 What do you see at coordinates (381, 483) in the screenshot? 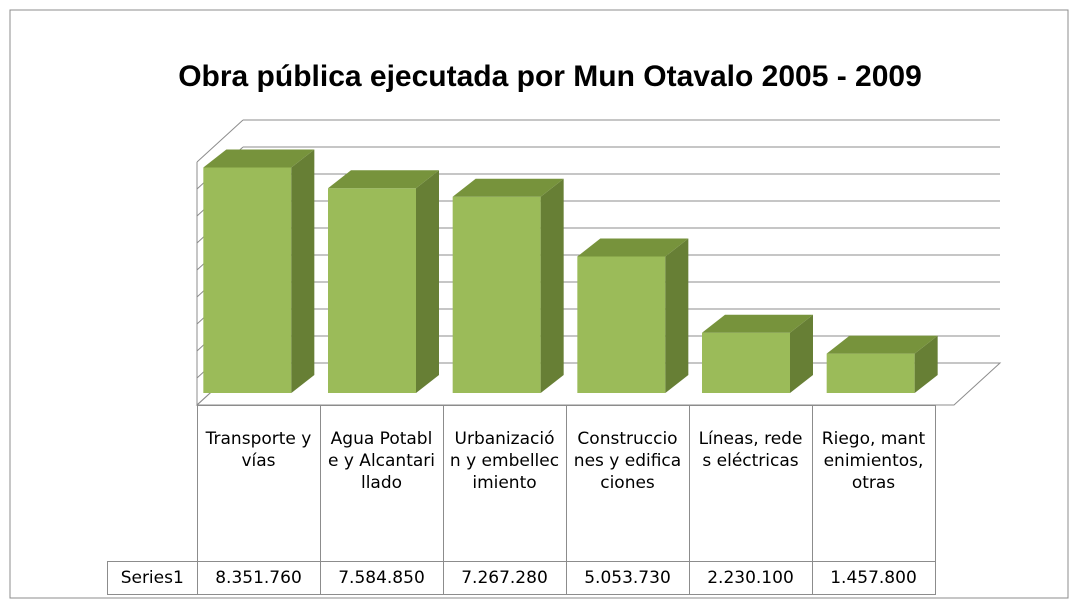
I see `category-label: Agua Potable y Alcantarillado` at bounding box center [381, 483].